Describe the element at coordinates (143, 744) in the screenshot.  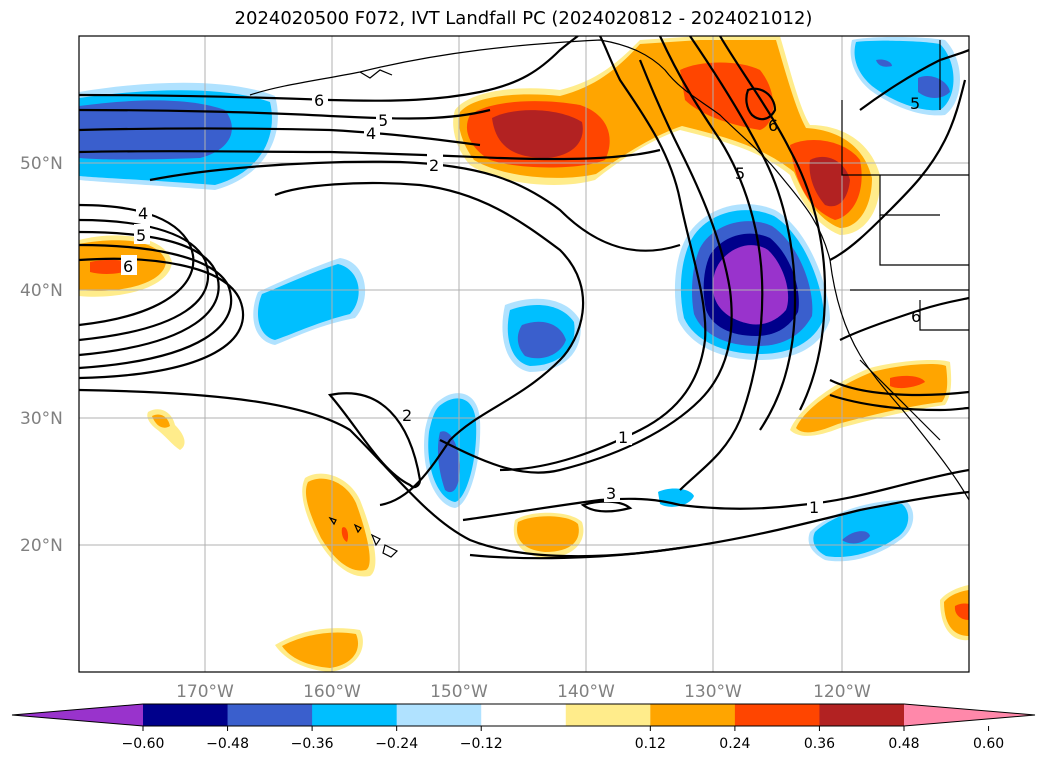
I see `colorbar-tick-label: −0.60` at that location.